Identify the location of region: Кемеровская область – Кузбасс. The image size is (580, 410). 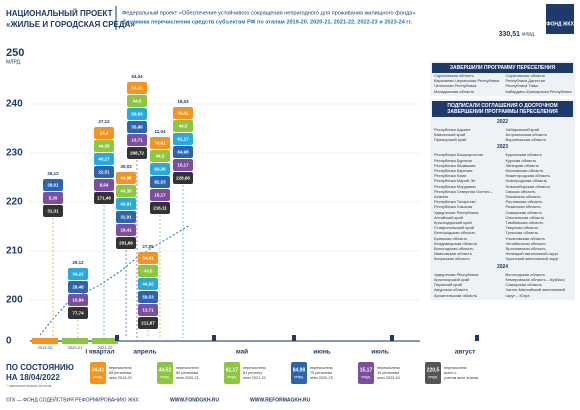
(535, 279).